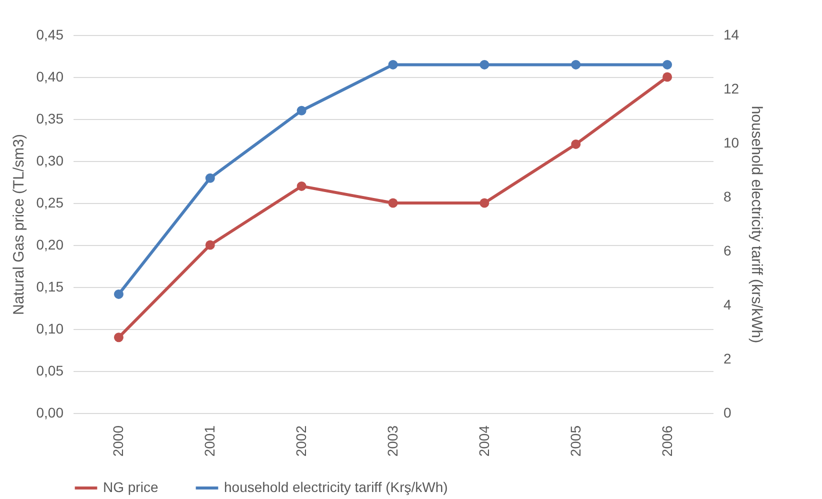  What do you see at coordinates (757, 225) in the screenshot?
I see `y2-axis-title: household electricity tariff (krs/kWh)` at bounding box center [757, 225].